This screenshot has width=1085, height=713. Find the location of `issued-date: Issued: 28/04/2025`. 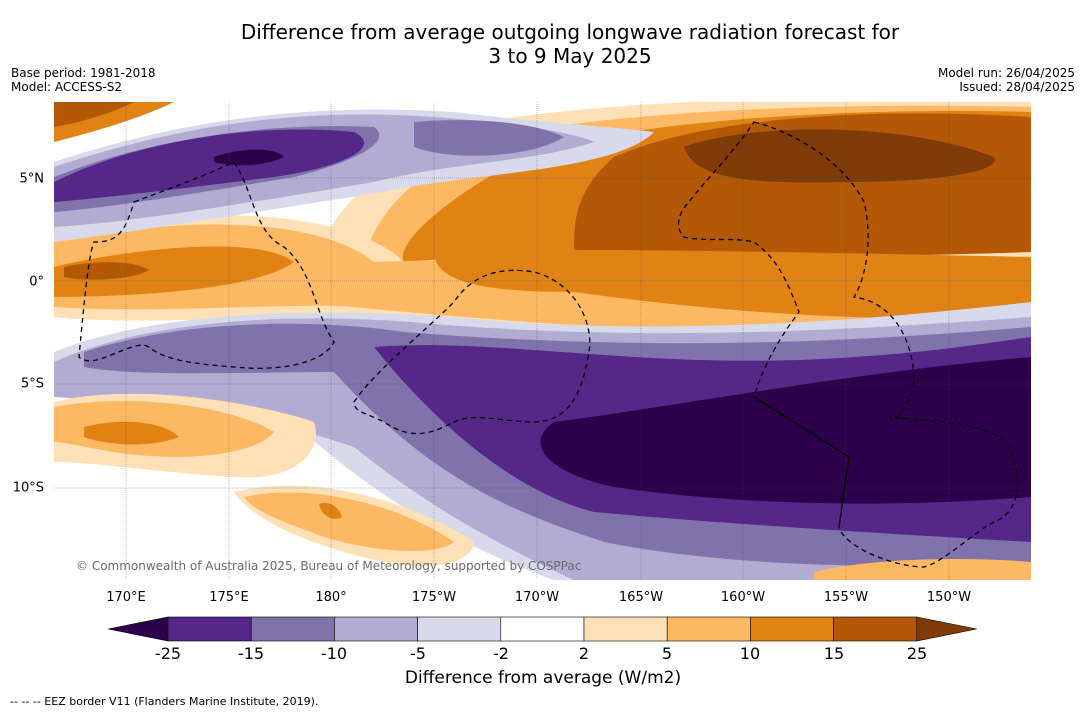

issued-date: Issued: 28/04/2025 is located at coordinates (1017, 87).